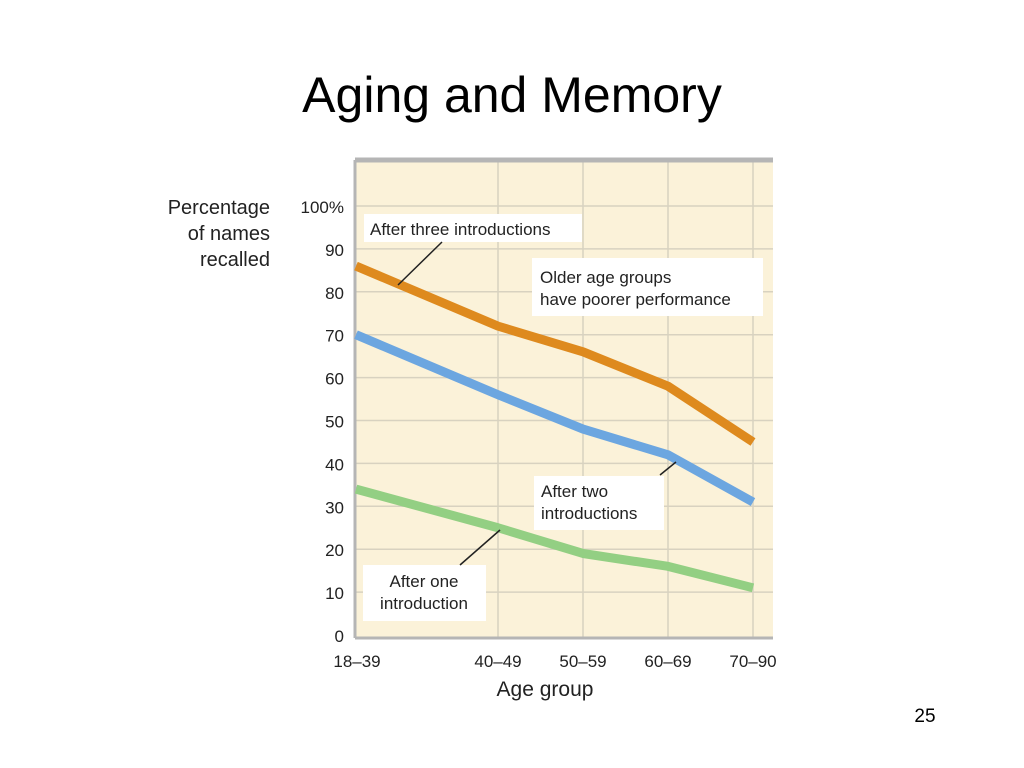  Describe the element at coordinates (339, 636) in the screenshot. I see `y-tick-label: 0` at that location.